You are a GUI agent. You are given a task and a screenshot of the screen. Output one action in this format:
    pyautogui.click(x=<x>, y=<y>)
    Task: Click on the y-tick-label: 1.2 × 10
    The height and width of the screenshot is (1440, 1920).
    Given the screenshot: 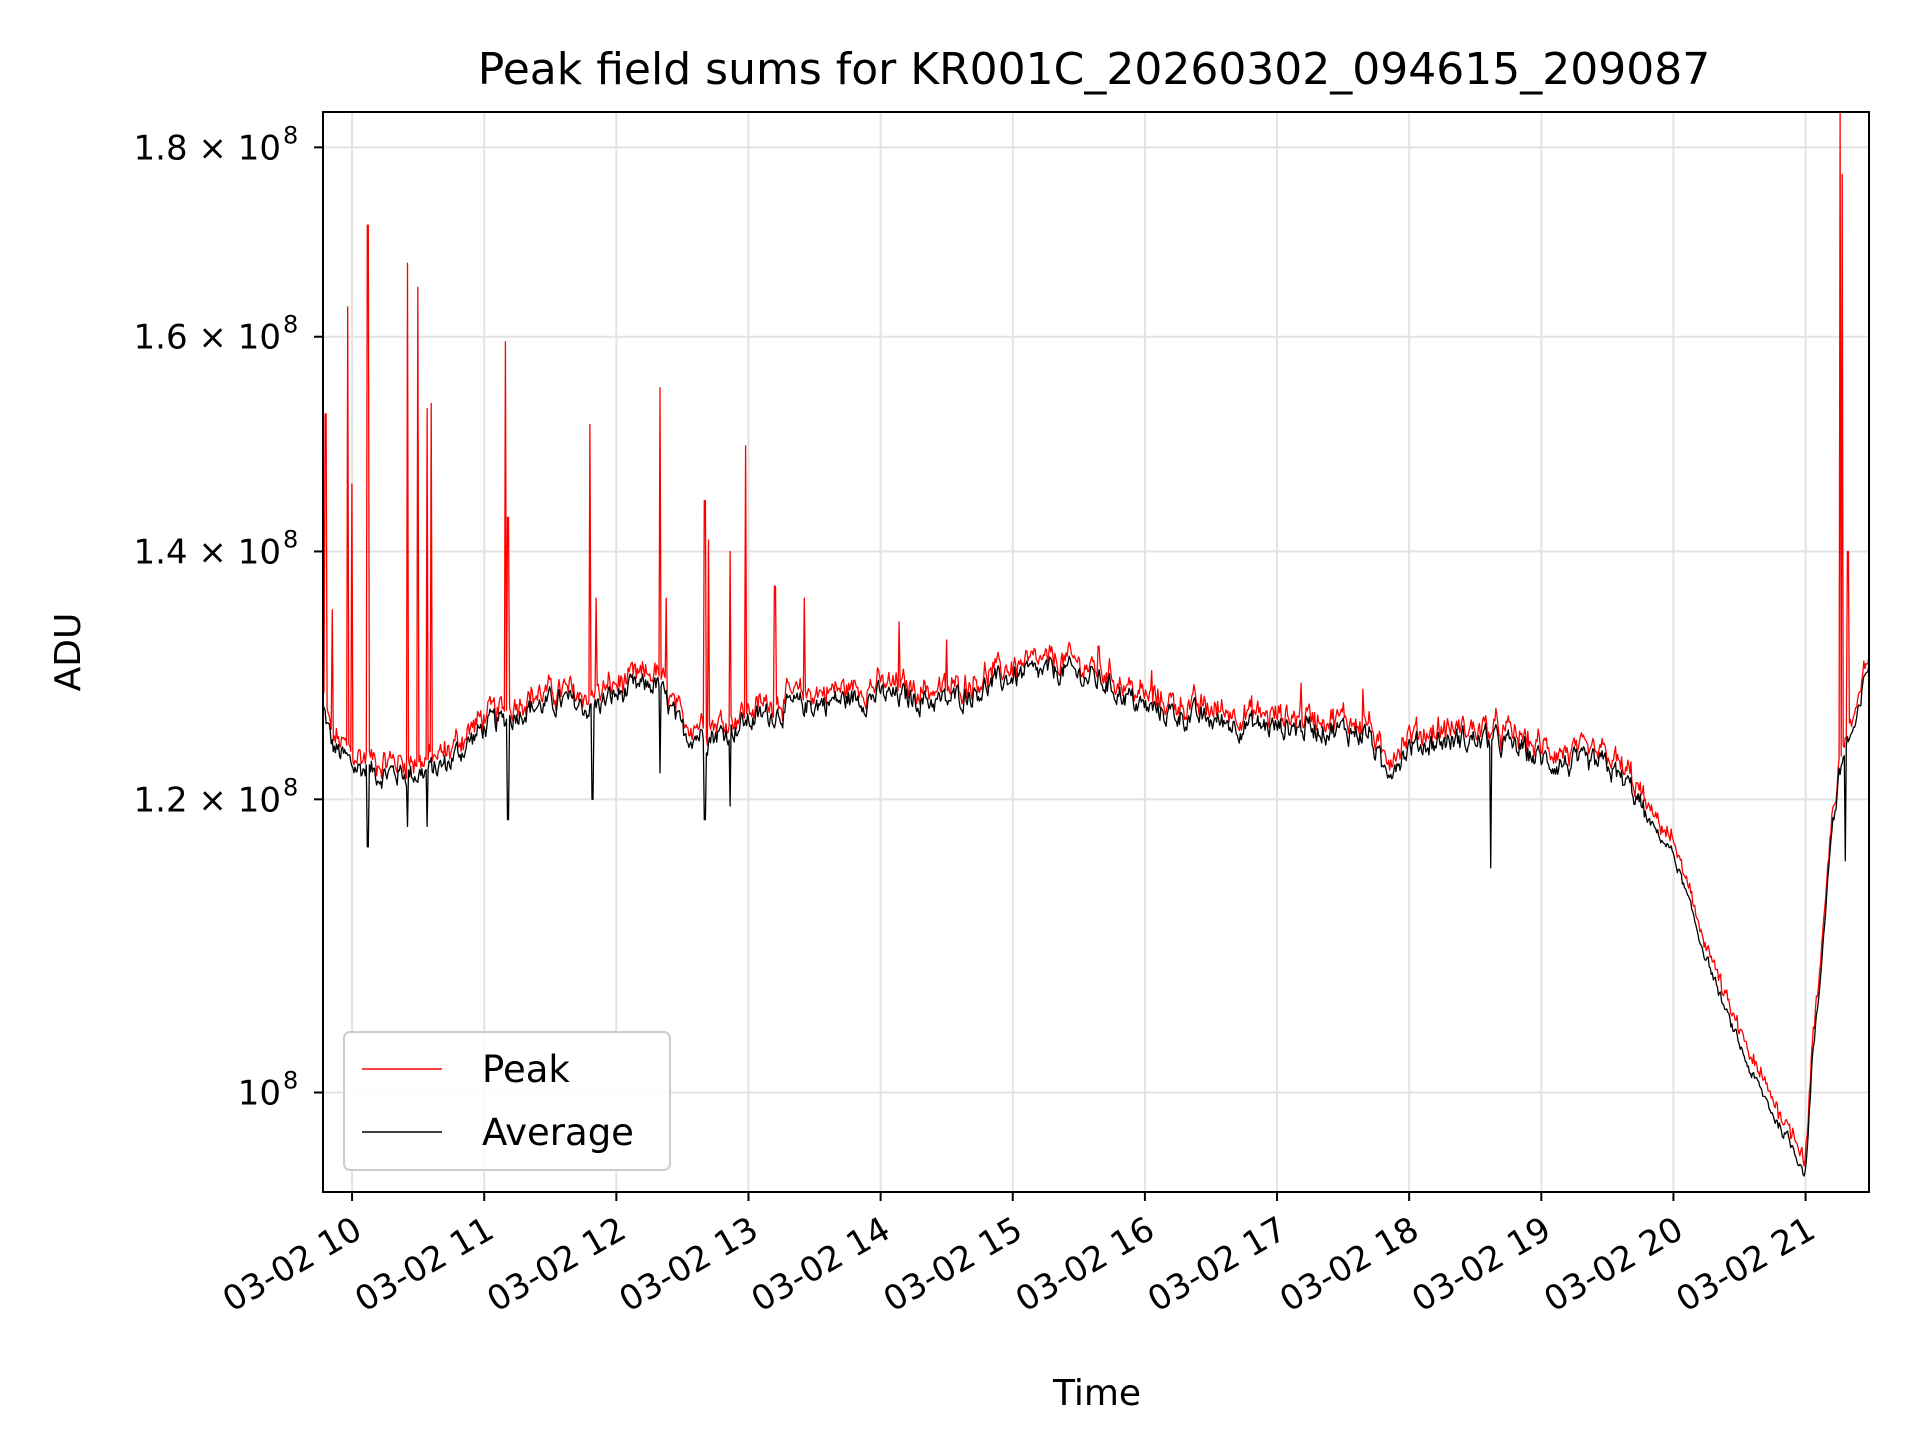 What is the action you would take?
    pyautogui.click(x=207, y=800)
    